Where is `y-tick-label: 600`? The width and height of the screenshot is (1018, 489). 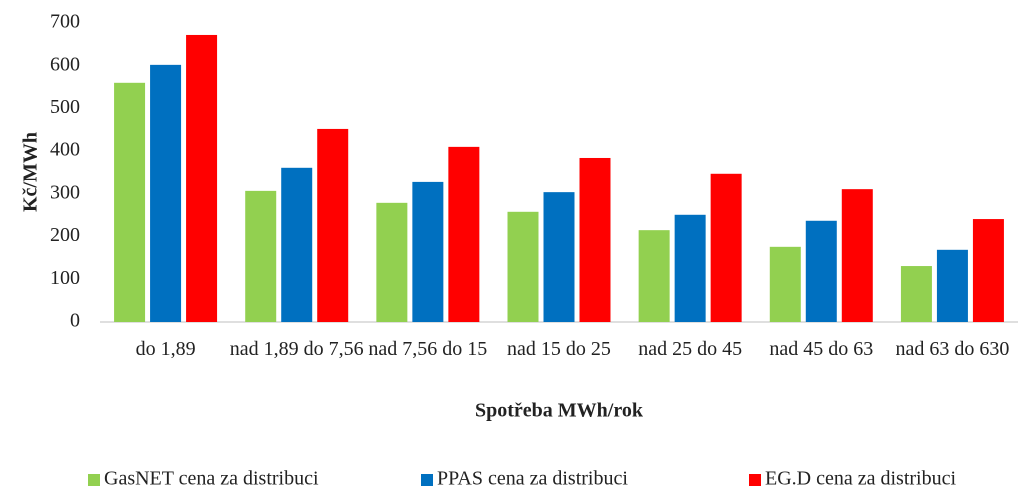
y-tick-label: 600 is located at coordinates (65, 64).